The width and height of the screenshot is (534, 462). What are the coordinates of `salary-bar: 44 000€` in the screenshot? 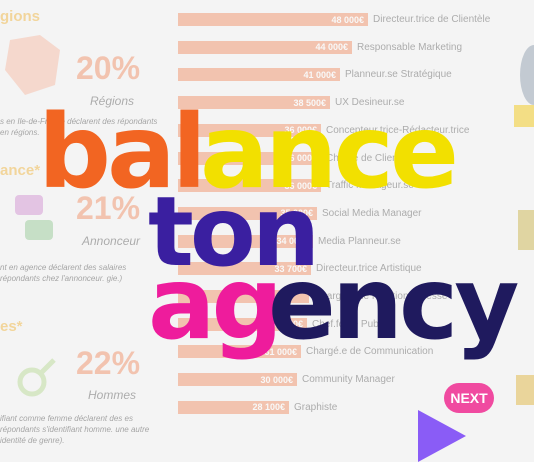 It's located at (265, 47).